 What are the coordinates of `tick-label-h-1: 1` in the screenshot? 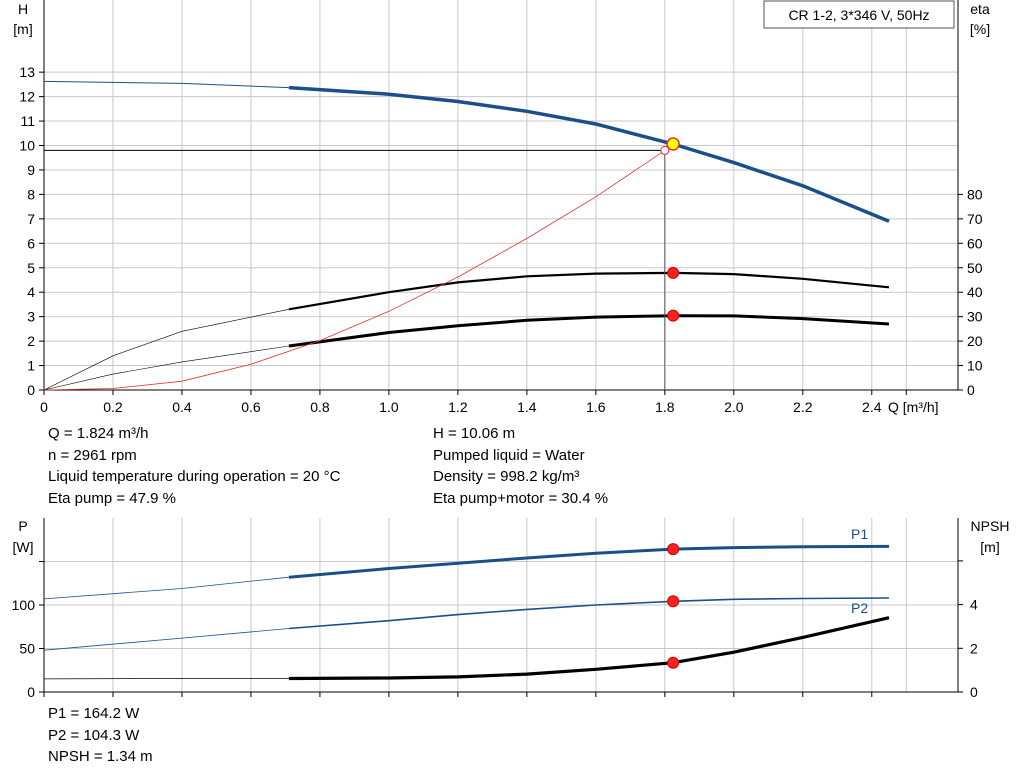 It's located at (31, 366).